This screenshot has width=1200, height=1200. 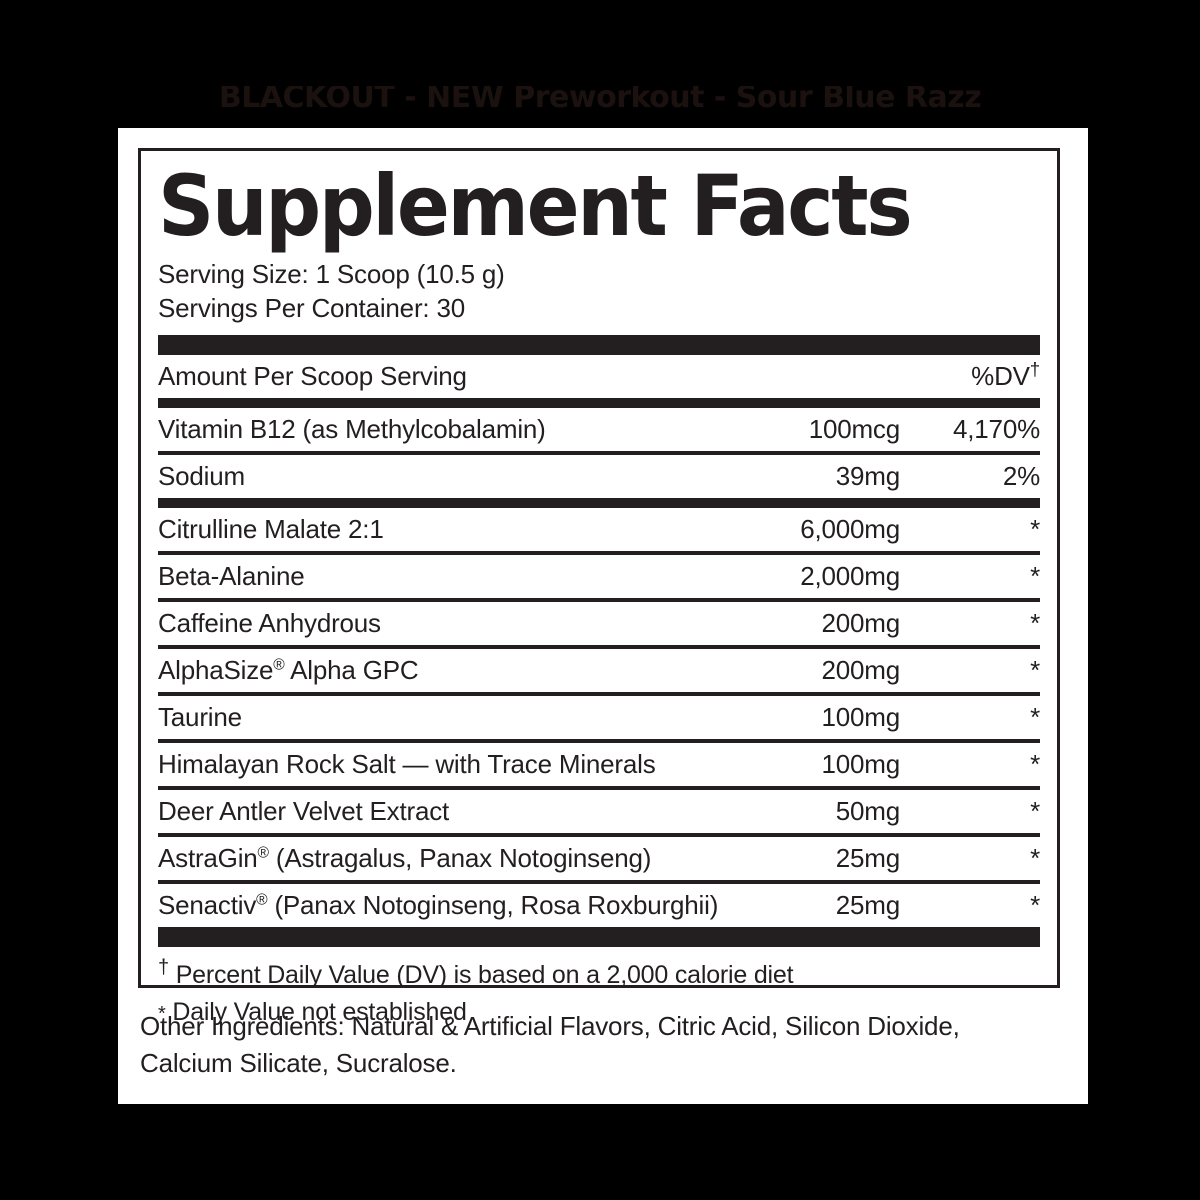 What do you see at coordinates (850, 529) in the screenshot?
I see `ingredient-amount: 6,000mg` at bounding box center [850, 529].